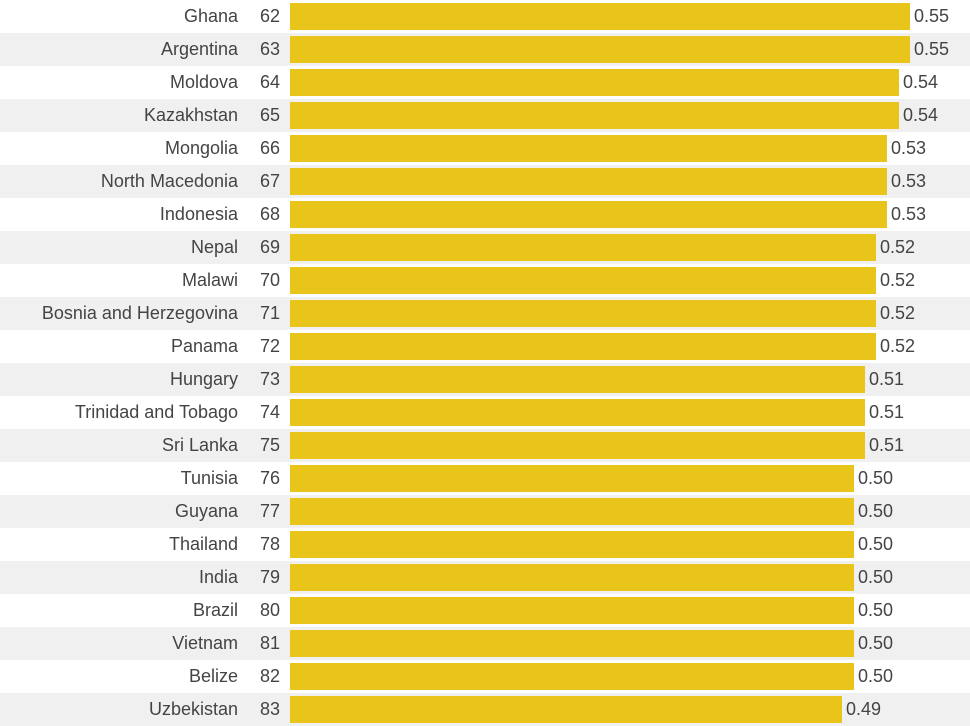  Describe the element at coordinates (270, 412) in the screenshot. I see `rank-label: 74` at that location.